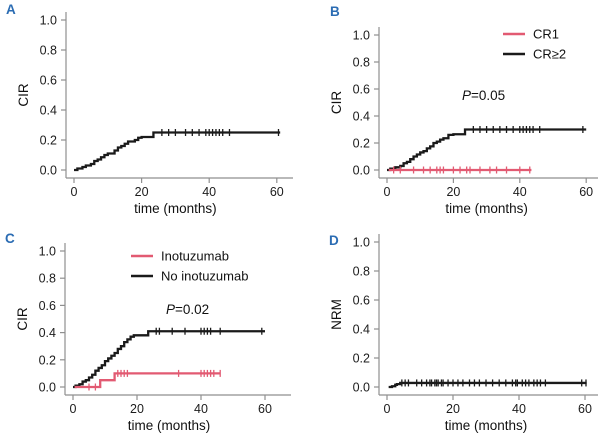  Describe the element at coordinates (204, 276) in the screenshot. I see `legend-label: No inotuzumab` at that location.